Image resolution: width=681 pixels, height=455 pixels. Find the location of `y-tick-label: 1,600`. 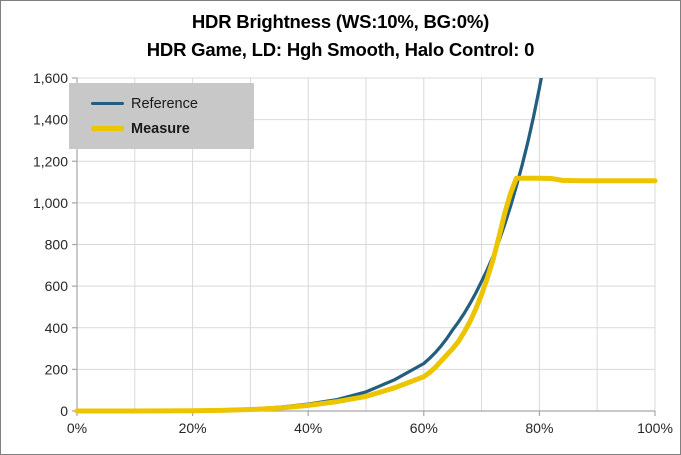

y-tick-label: 1,600 is located at coordinates (50, 78).